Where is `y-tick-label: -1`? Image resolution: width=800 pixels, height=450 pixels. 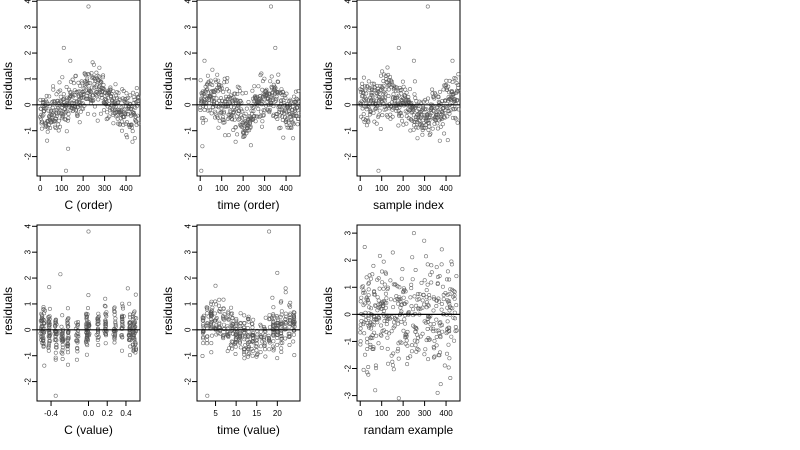
y-tick-label: -1 is located at coordinates (188, 131).